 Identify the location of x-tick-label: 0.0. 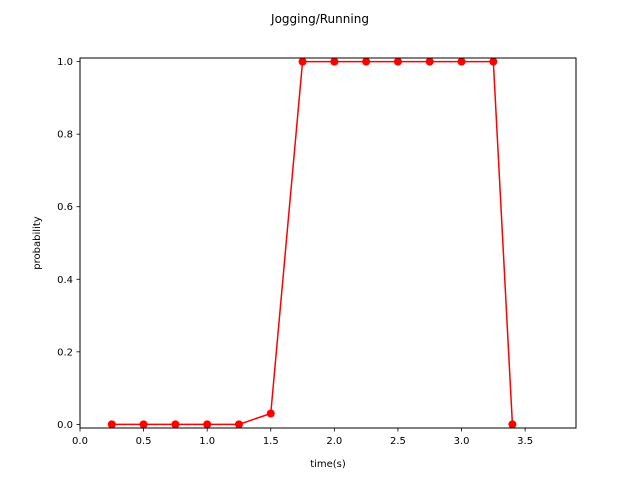
(80, 441).